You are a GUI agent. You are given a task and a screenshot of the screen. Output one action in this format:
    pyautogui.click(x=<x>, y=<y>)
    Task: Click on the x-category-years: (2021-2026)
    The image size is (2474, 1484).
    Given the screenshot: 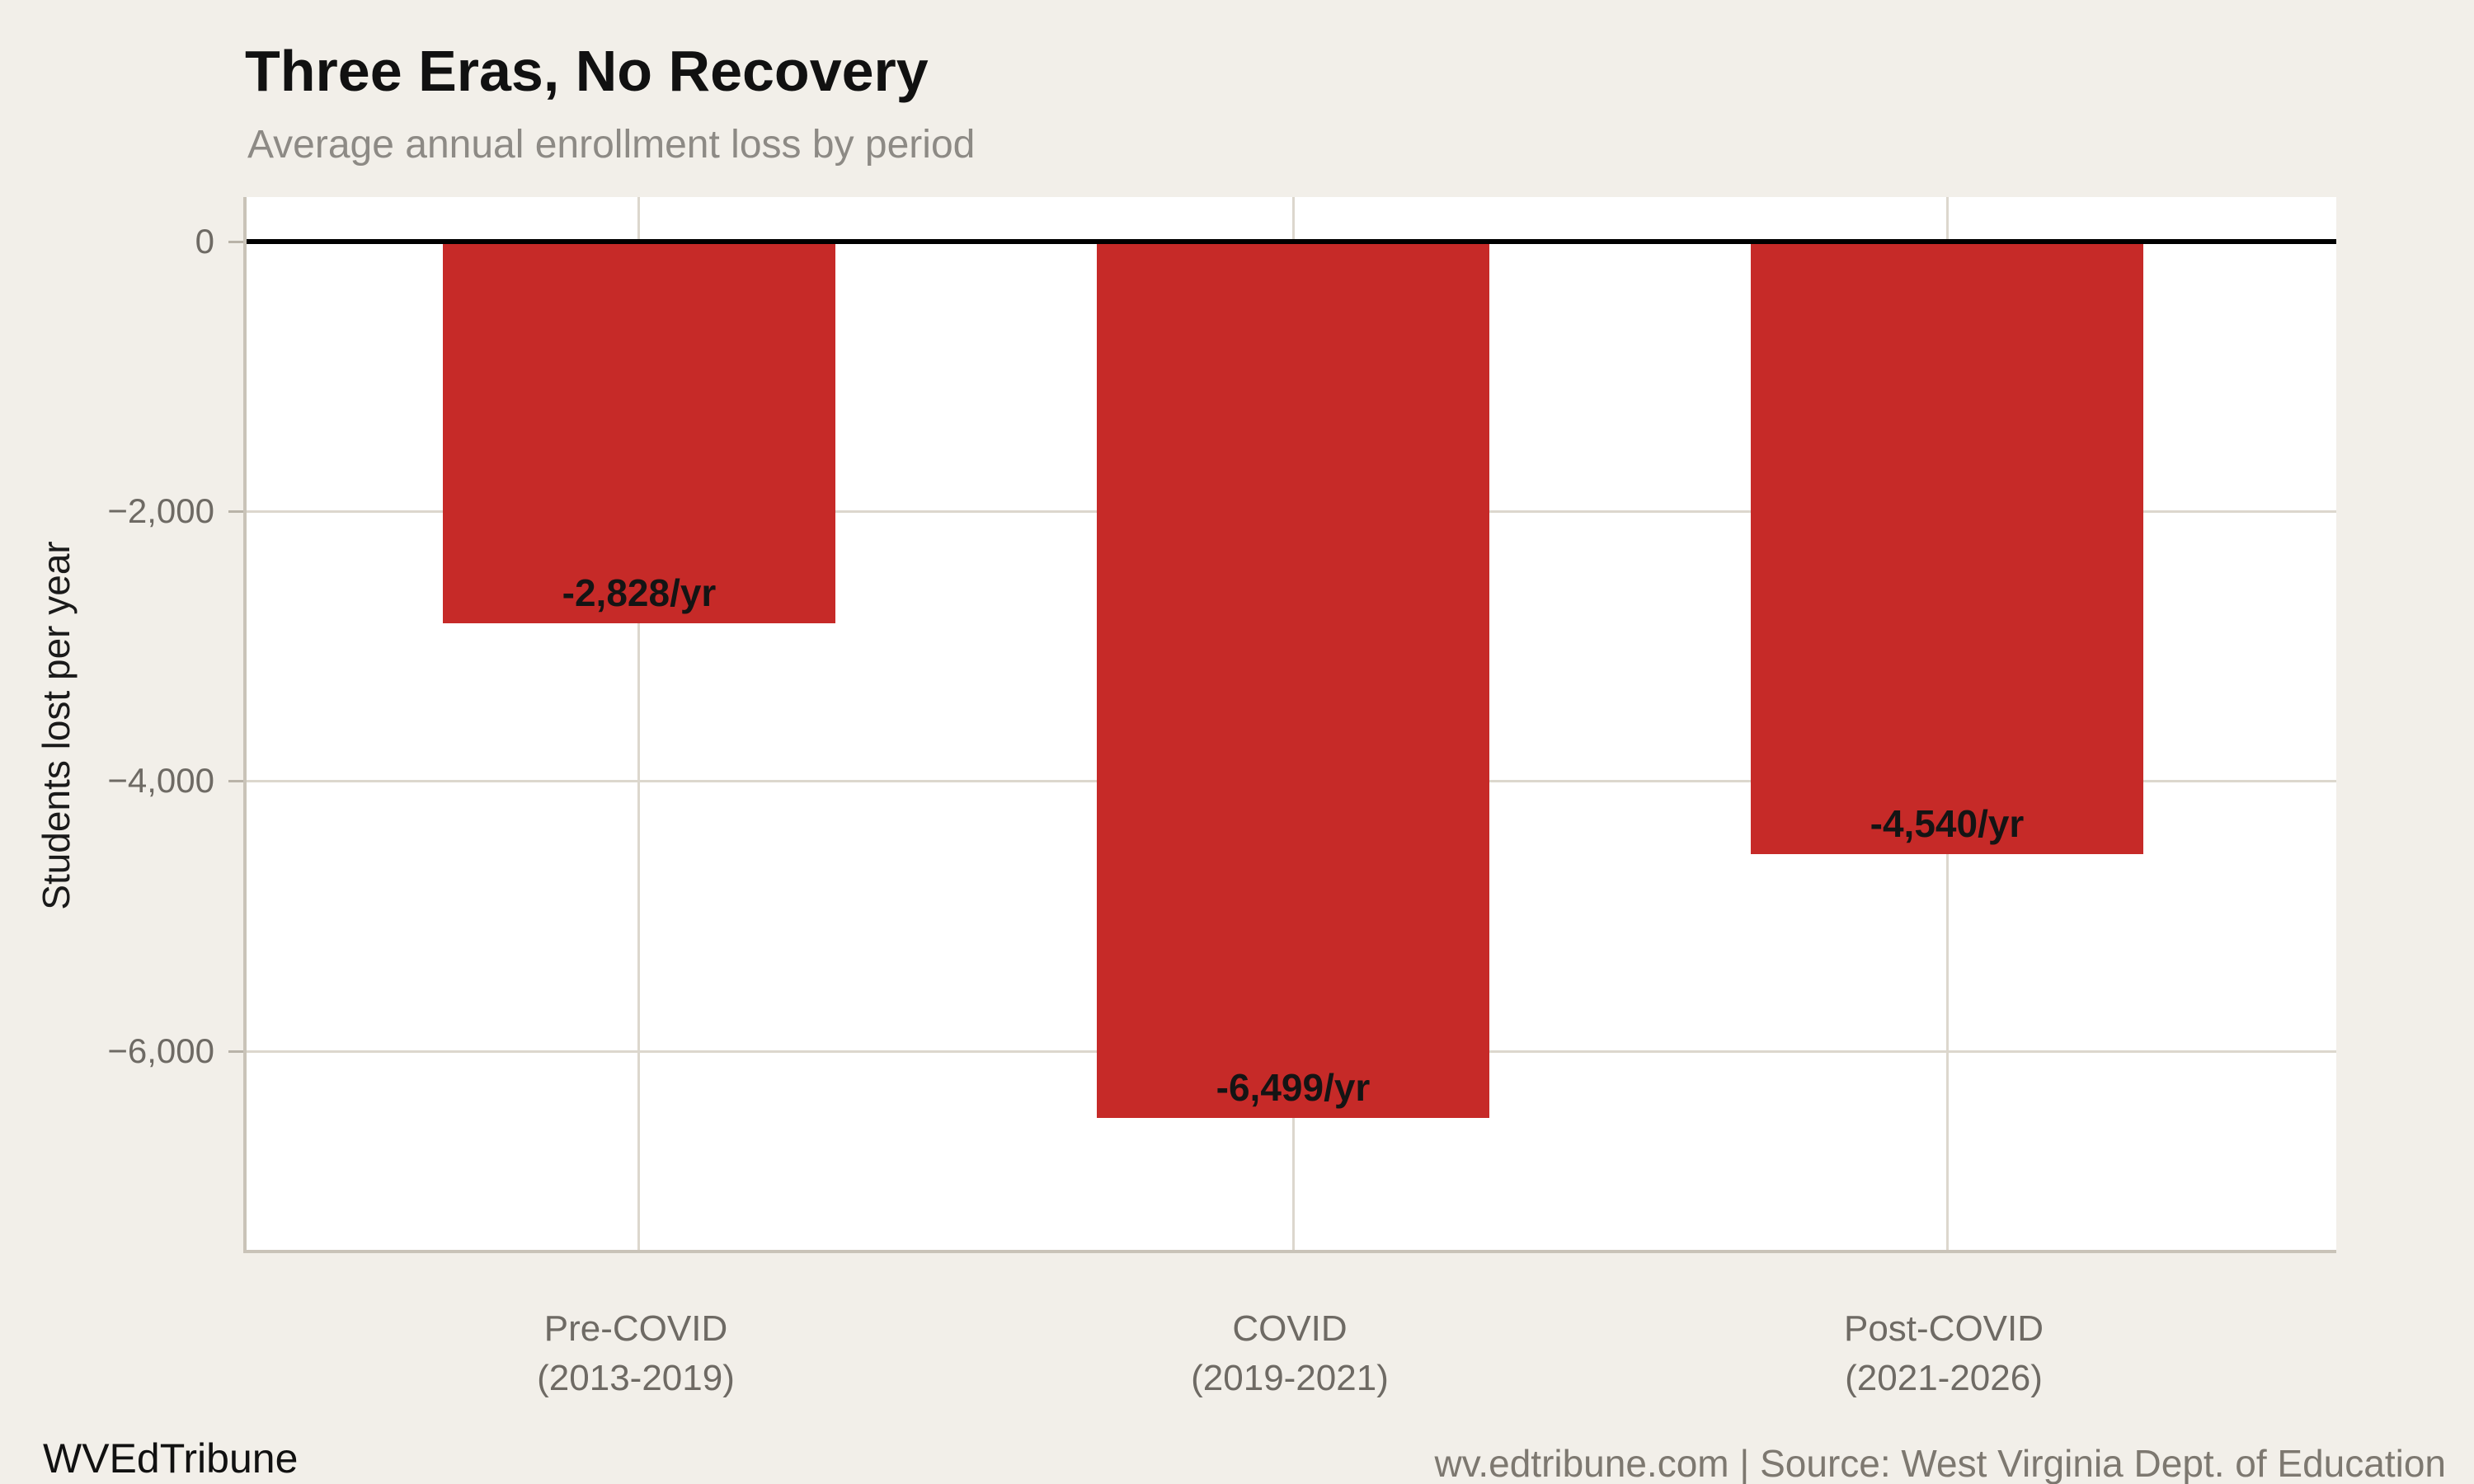 What is the action you would take?
    pyautogui.click(x=1944, y=1378)
    